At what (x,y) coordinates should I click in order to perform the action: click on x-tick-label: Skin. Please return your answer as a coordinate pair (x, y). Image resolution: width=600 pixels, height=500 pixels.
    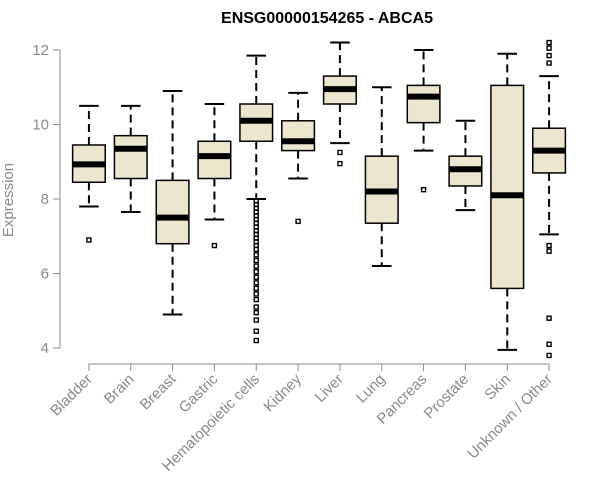
    Looking at the image, I should click on (497, 387).